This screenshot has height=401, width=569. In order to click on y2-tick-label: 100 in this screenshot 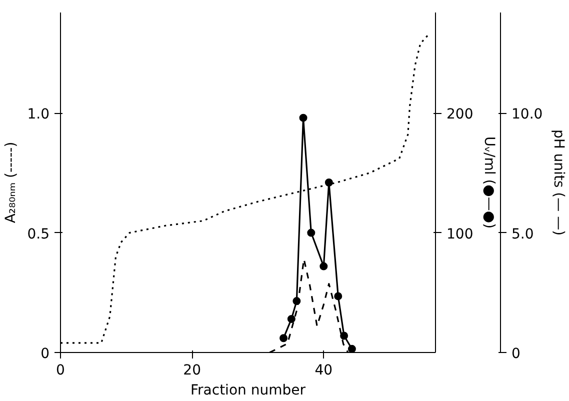, I will do `click(460, 234)`.